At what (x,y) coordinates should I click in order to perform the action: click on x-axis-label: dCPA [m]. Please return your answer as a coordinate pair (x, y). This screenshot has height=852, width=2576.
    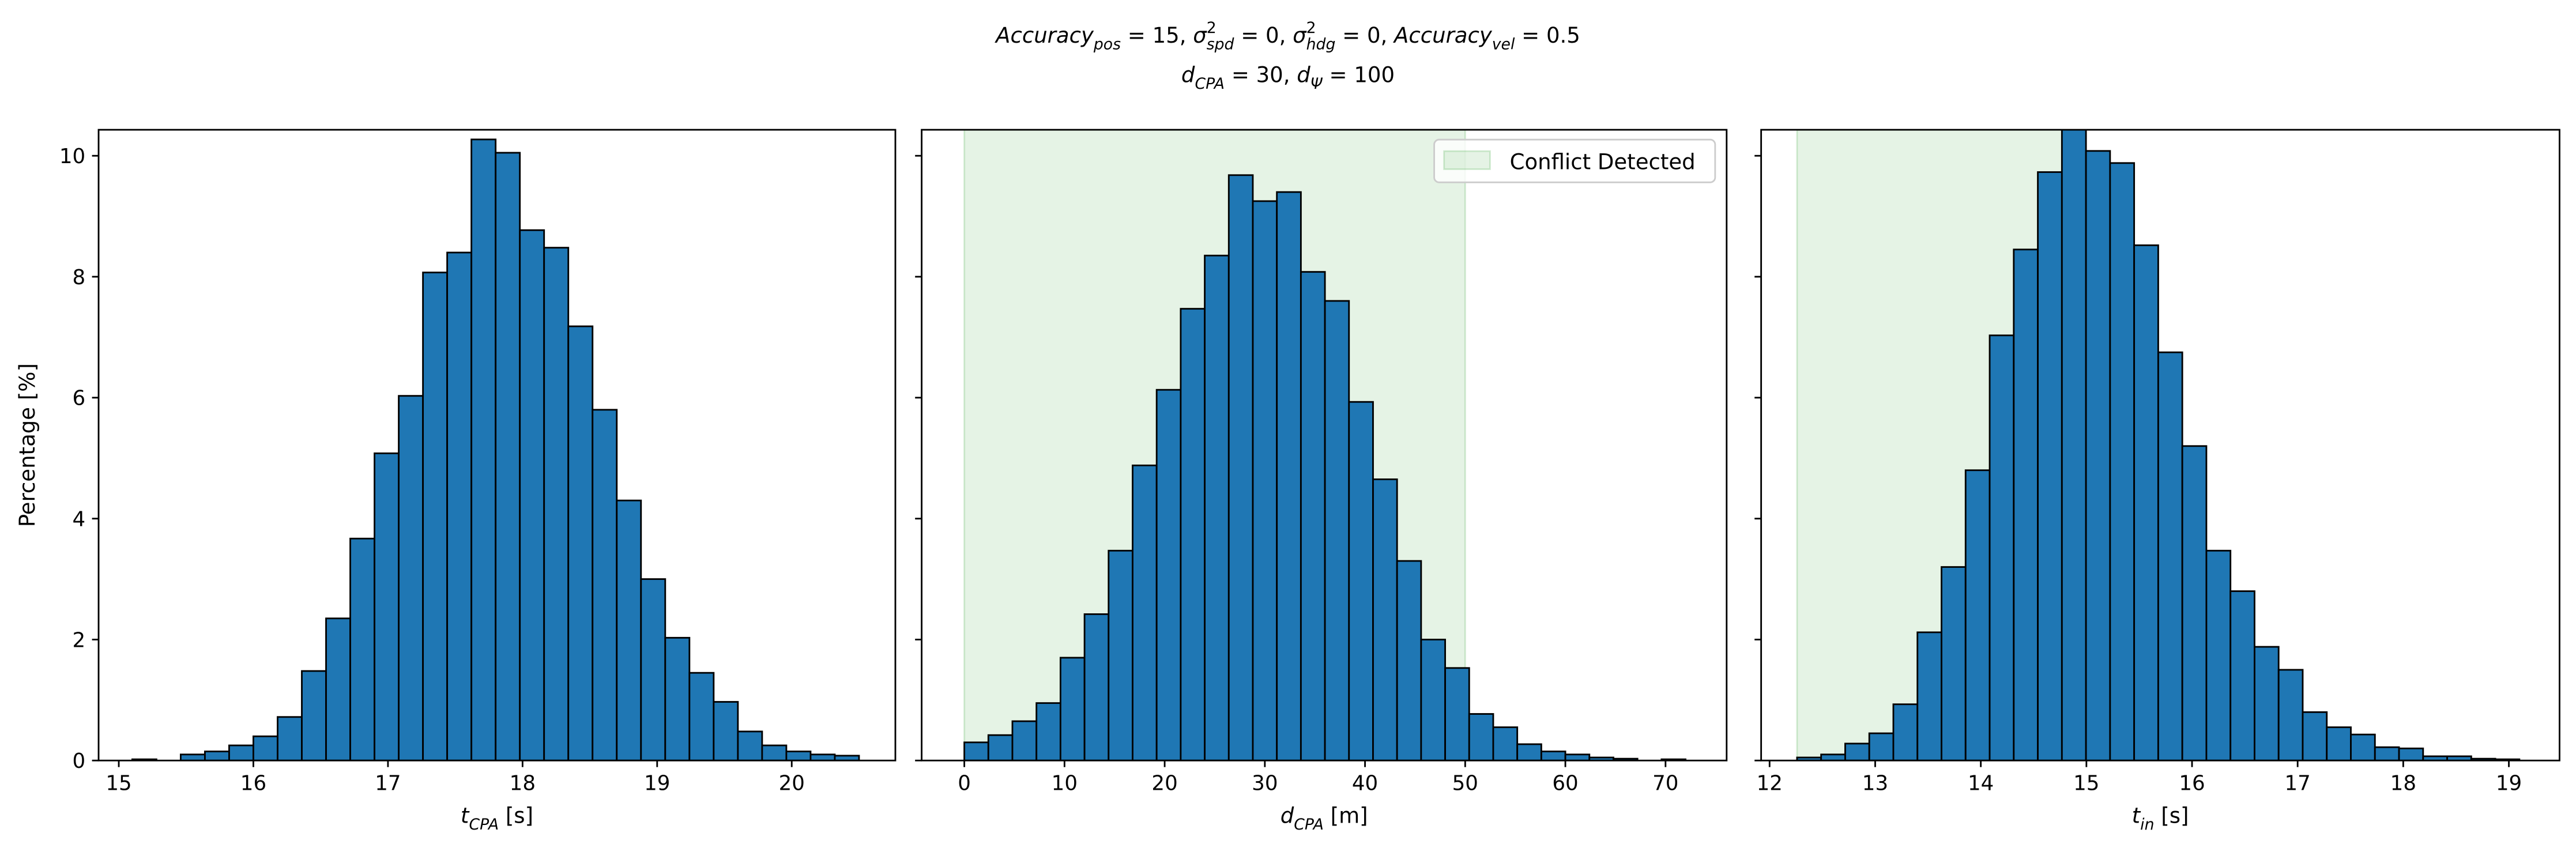
    Looking at the image, I should click on (1324, 819).